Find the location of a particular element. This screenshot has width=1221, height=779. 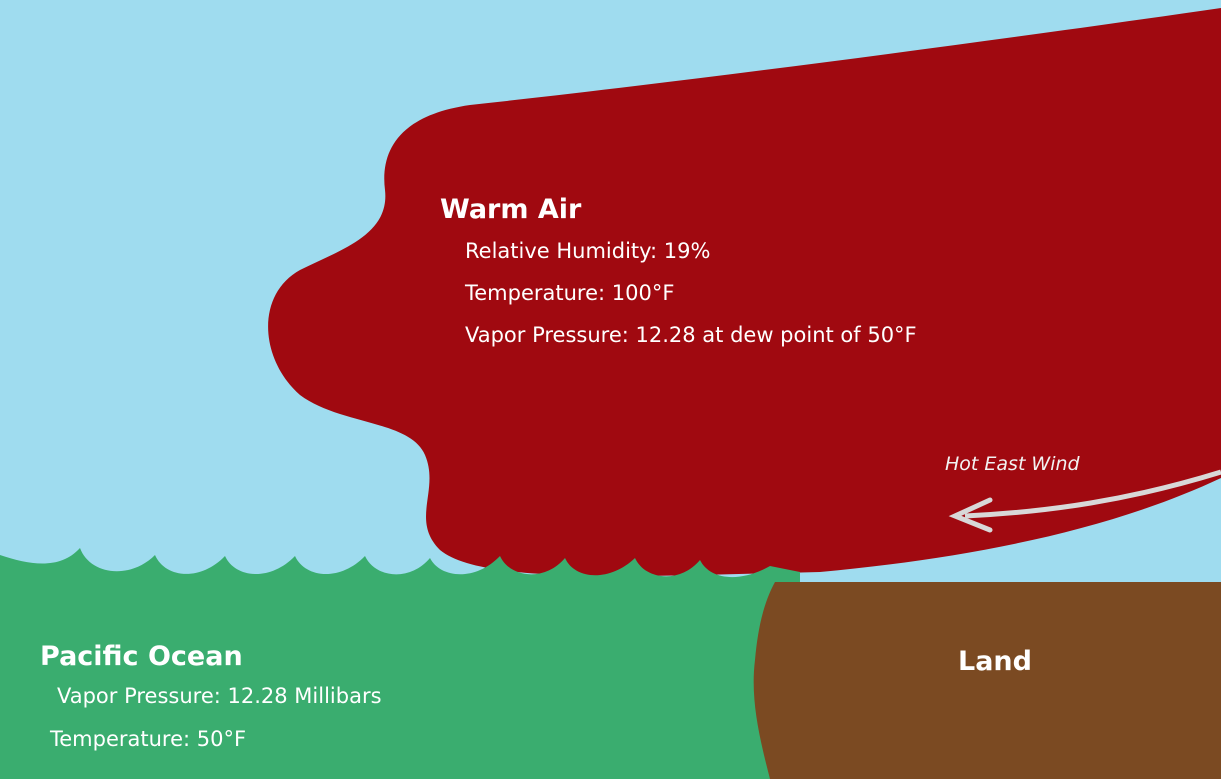

warm-air-line: Temperature: 100°F is located at coordinates (569, 293).